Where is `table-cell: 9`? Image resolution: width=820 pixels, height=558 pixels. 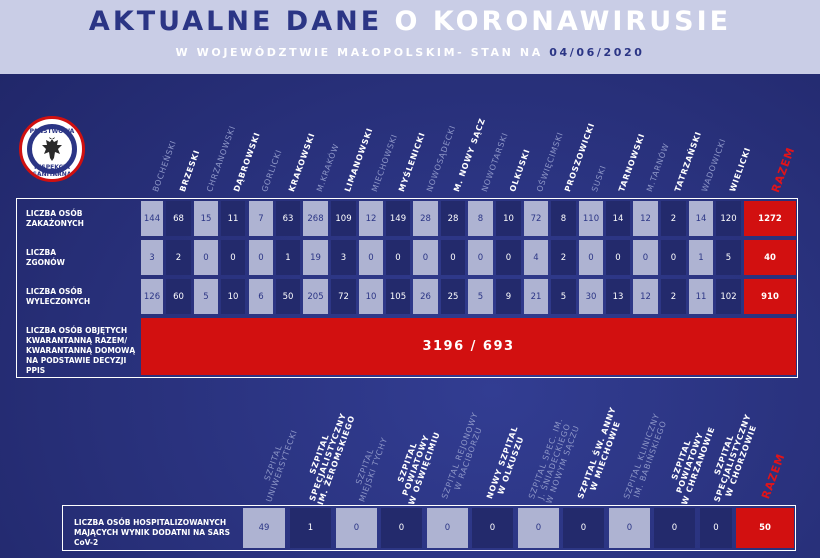
table-cell: 9 is located at coordinates (508, 296).